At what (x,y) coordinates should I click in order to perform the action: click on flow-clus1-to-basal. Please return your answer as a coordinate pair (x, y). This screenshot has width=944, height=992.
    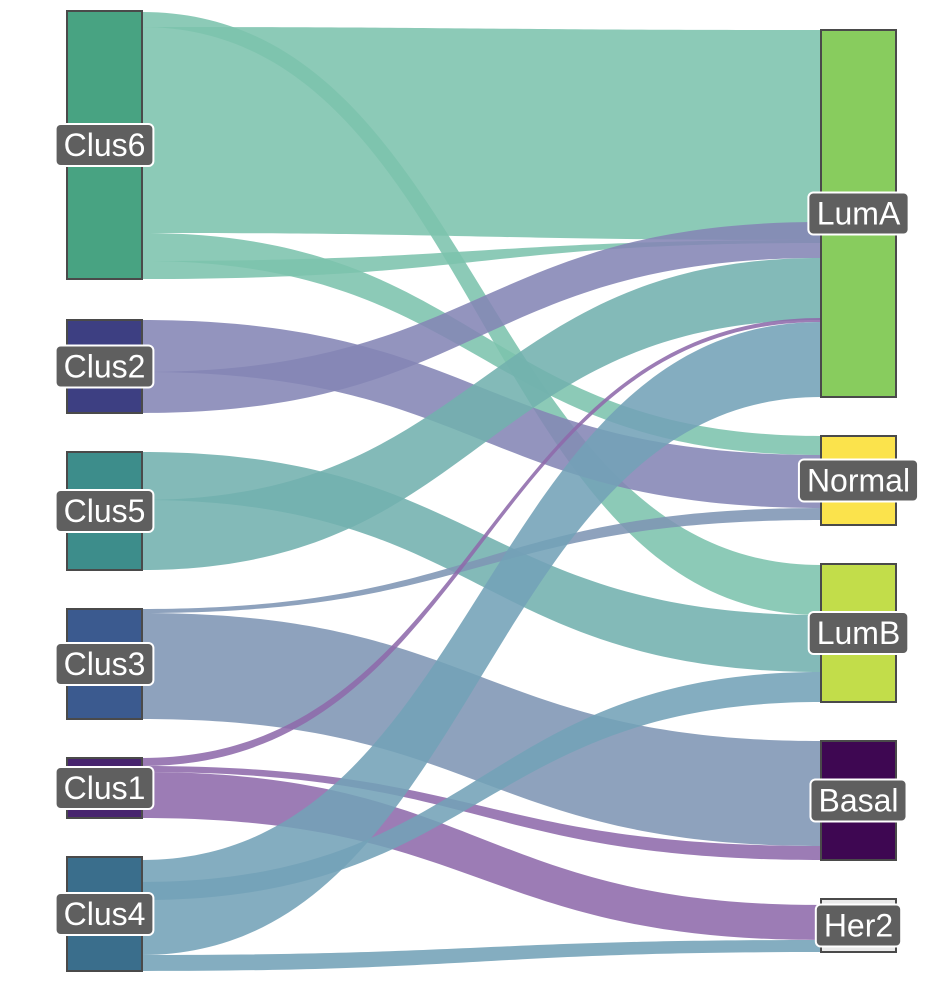
    Looking at the image, I should click on (481, 813).